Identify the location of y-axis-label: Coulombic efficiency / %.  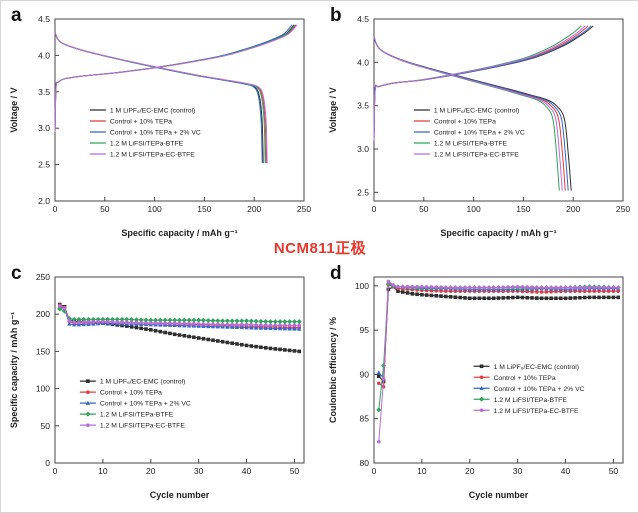
(333, 370).